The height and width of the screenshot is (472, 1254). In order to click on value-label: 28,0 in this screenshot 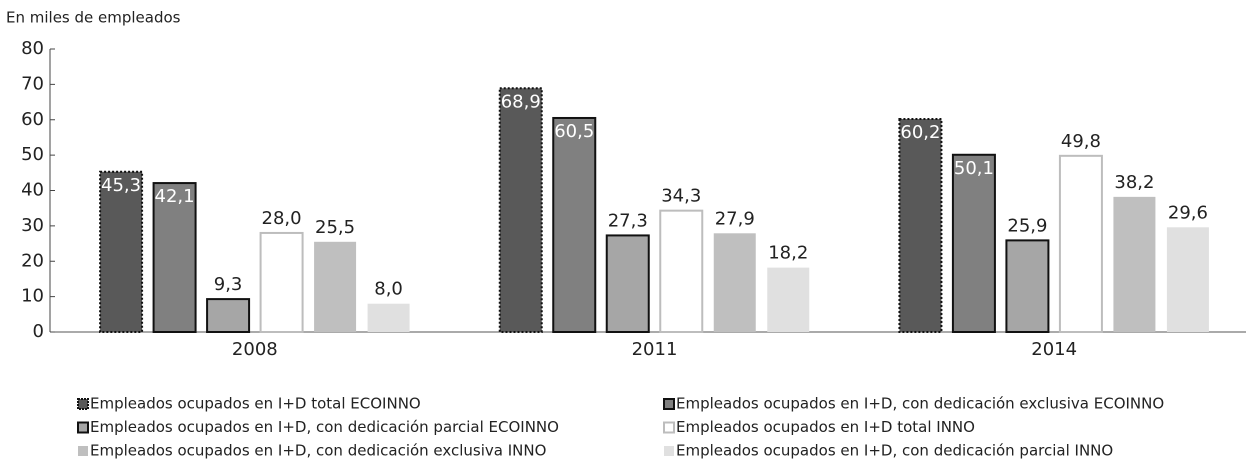, I will do `click(282, 218)`.